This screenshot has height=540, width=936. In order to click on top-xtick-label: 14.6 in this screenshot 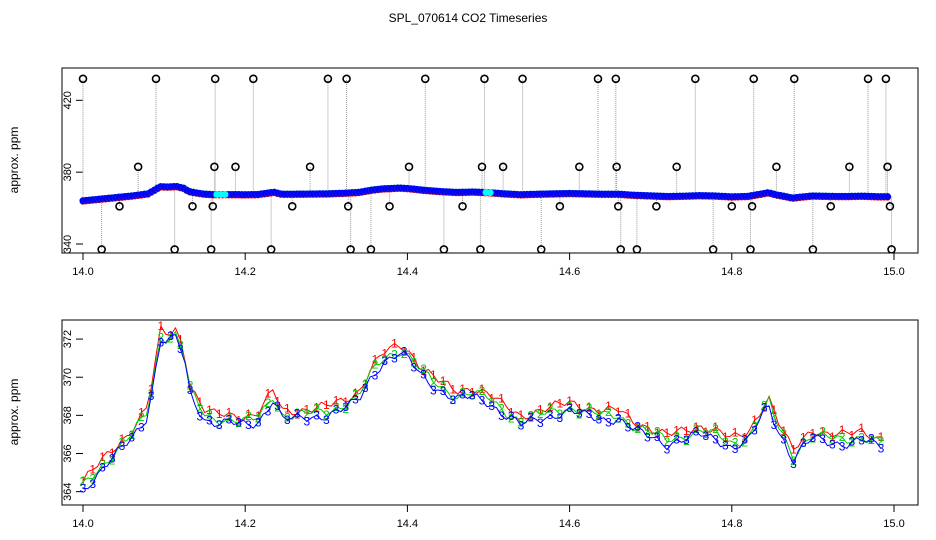, I will do `click(569, 272)`.